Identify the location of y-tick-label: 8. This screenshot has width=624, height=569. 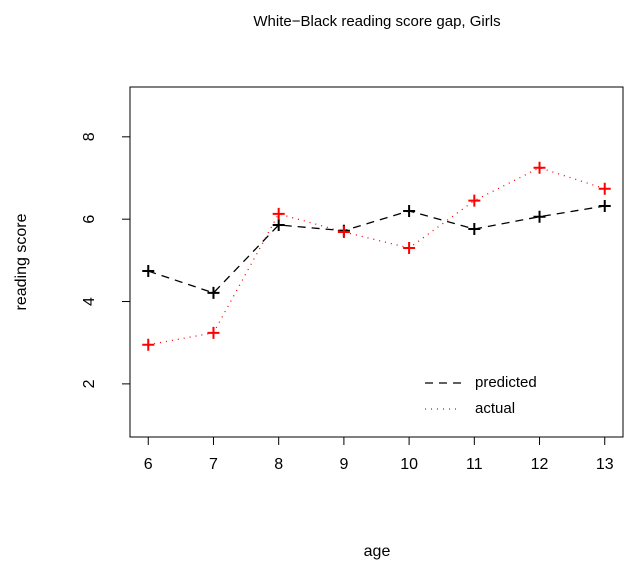
(89, 136).